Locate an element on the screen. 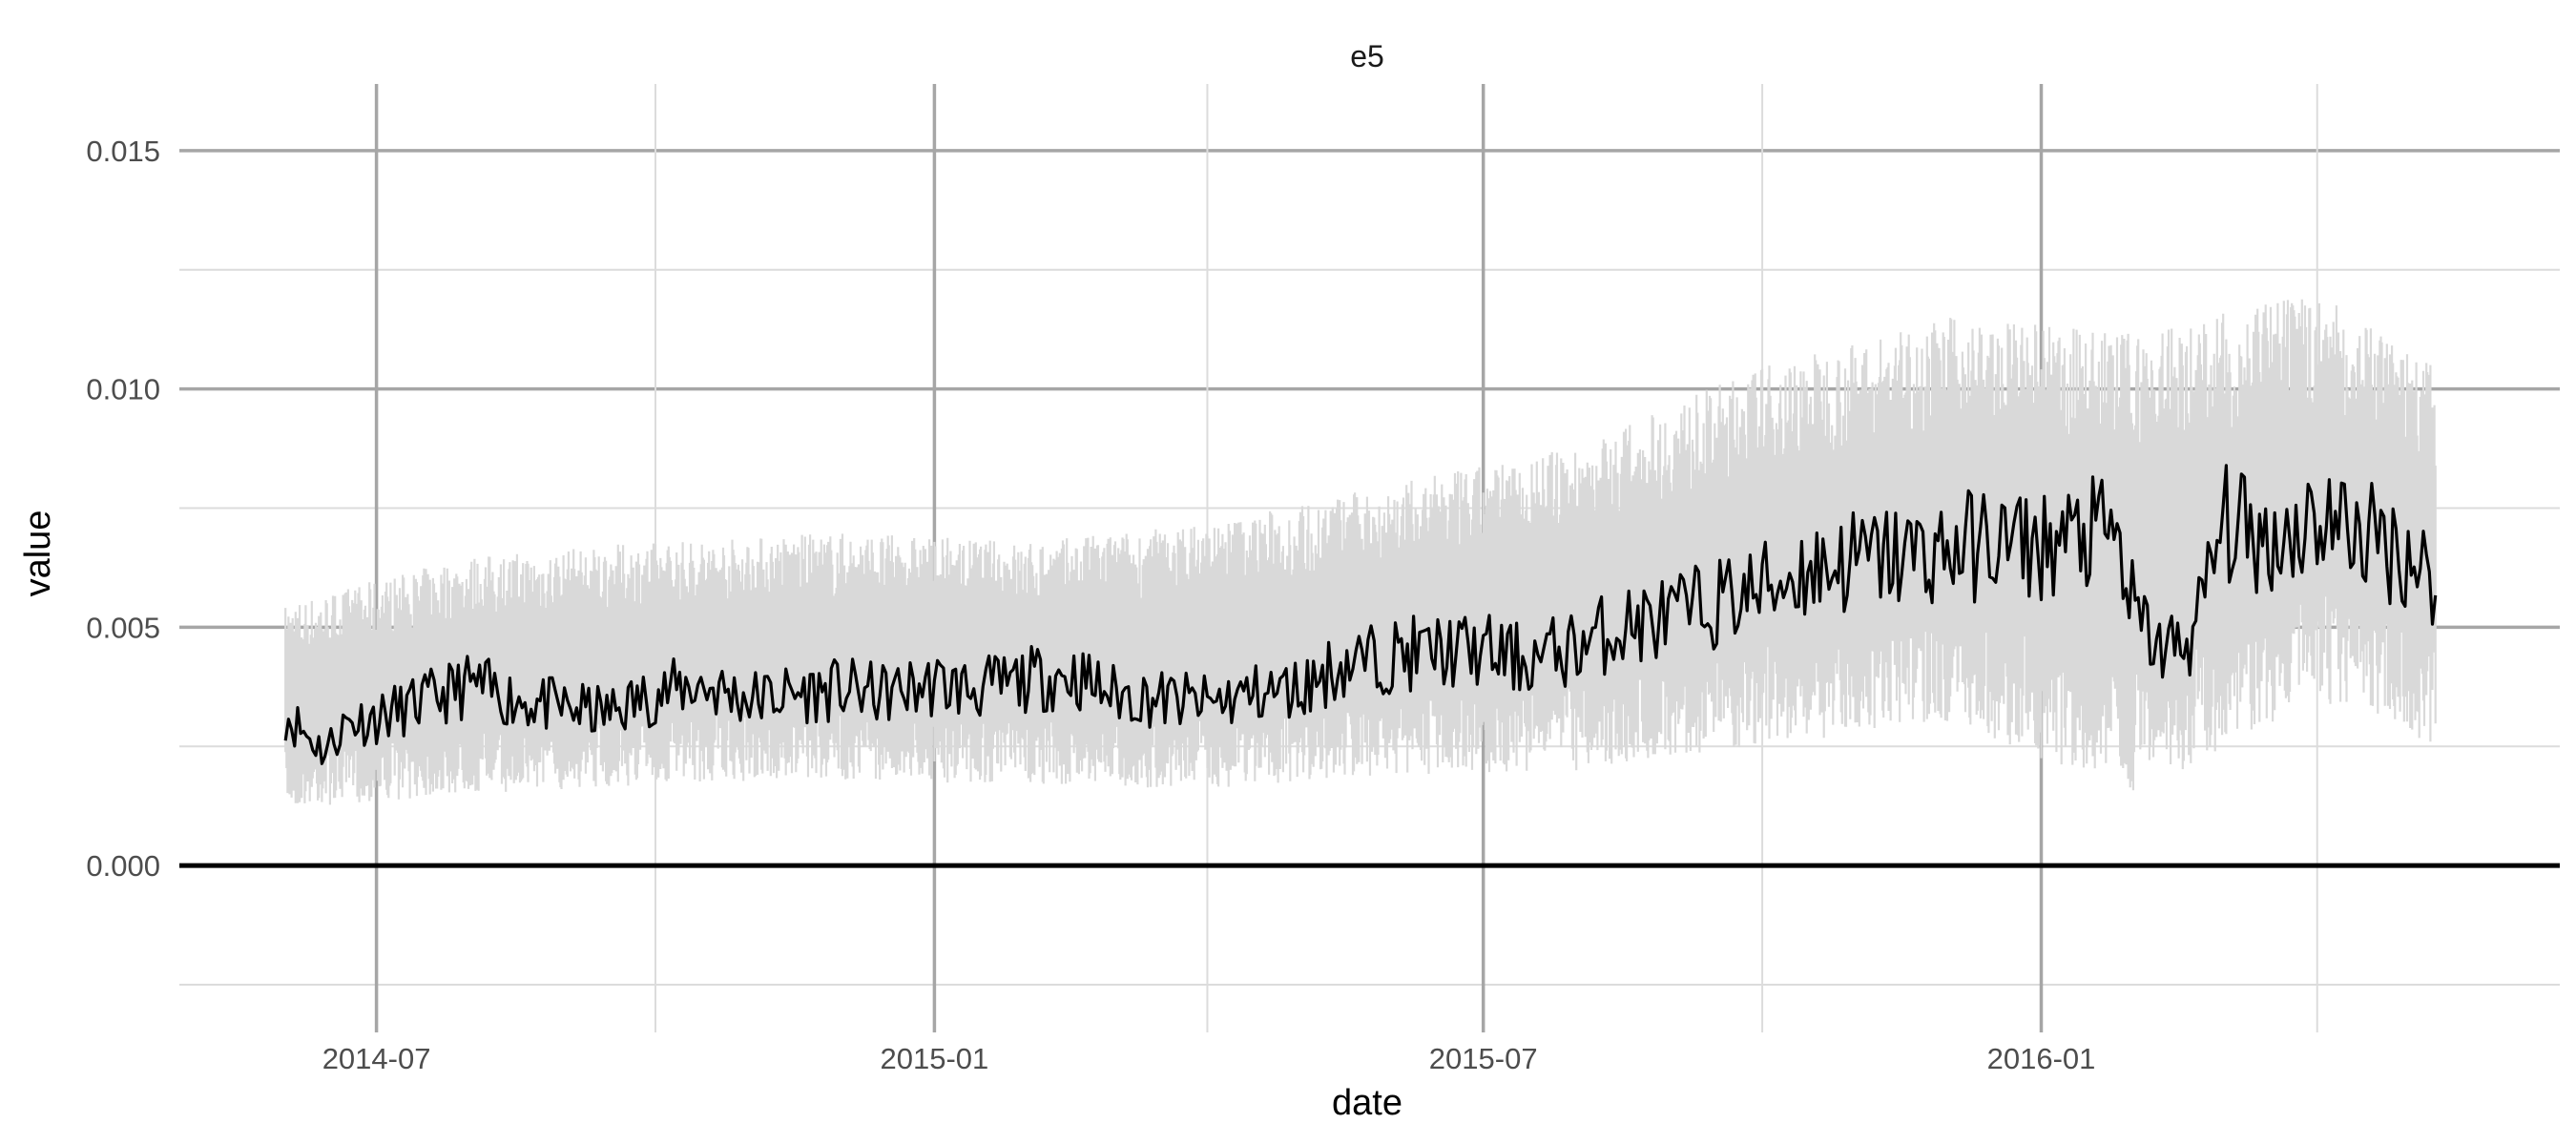 The image size is (2576, 1145). y-axis-title: value is located at coordinates (38, 553).